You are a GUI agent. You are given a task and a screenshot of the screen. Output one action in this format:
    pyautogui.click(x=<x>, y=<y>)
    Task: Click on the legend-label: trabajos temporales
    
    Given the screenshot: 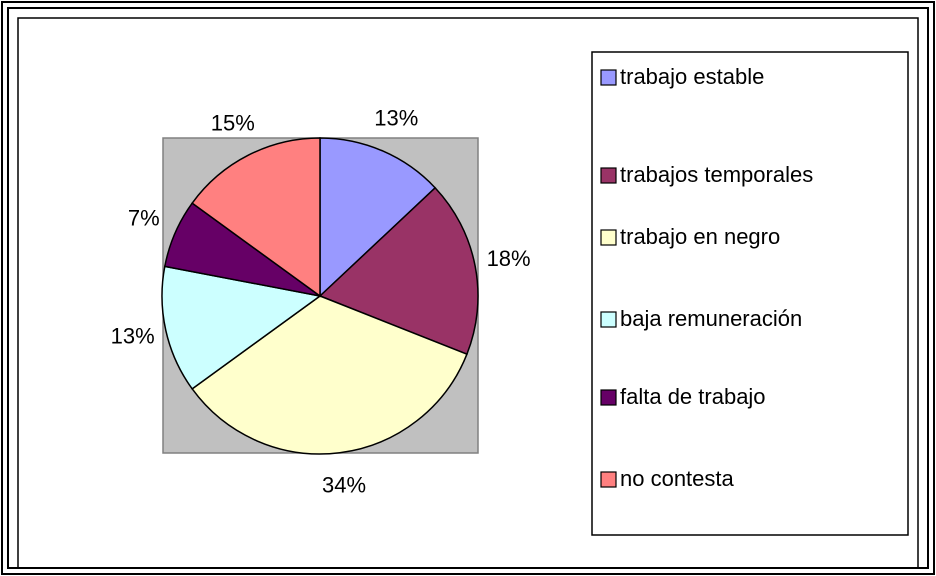 What is the action you would take?
    pyautogui.click(x=716, y=174)
    